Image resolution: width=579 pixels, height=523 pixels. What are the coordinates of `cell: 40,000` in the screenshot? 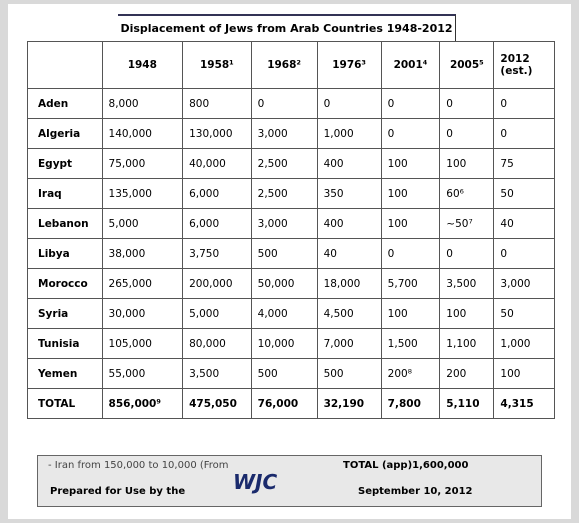 It's located at (217, 163).